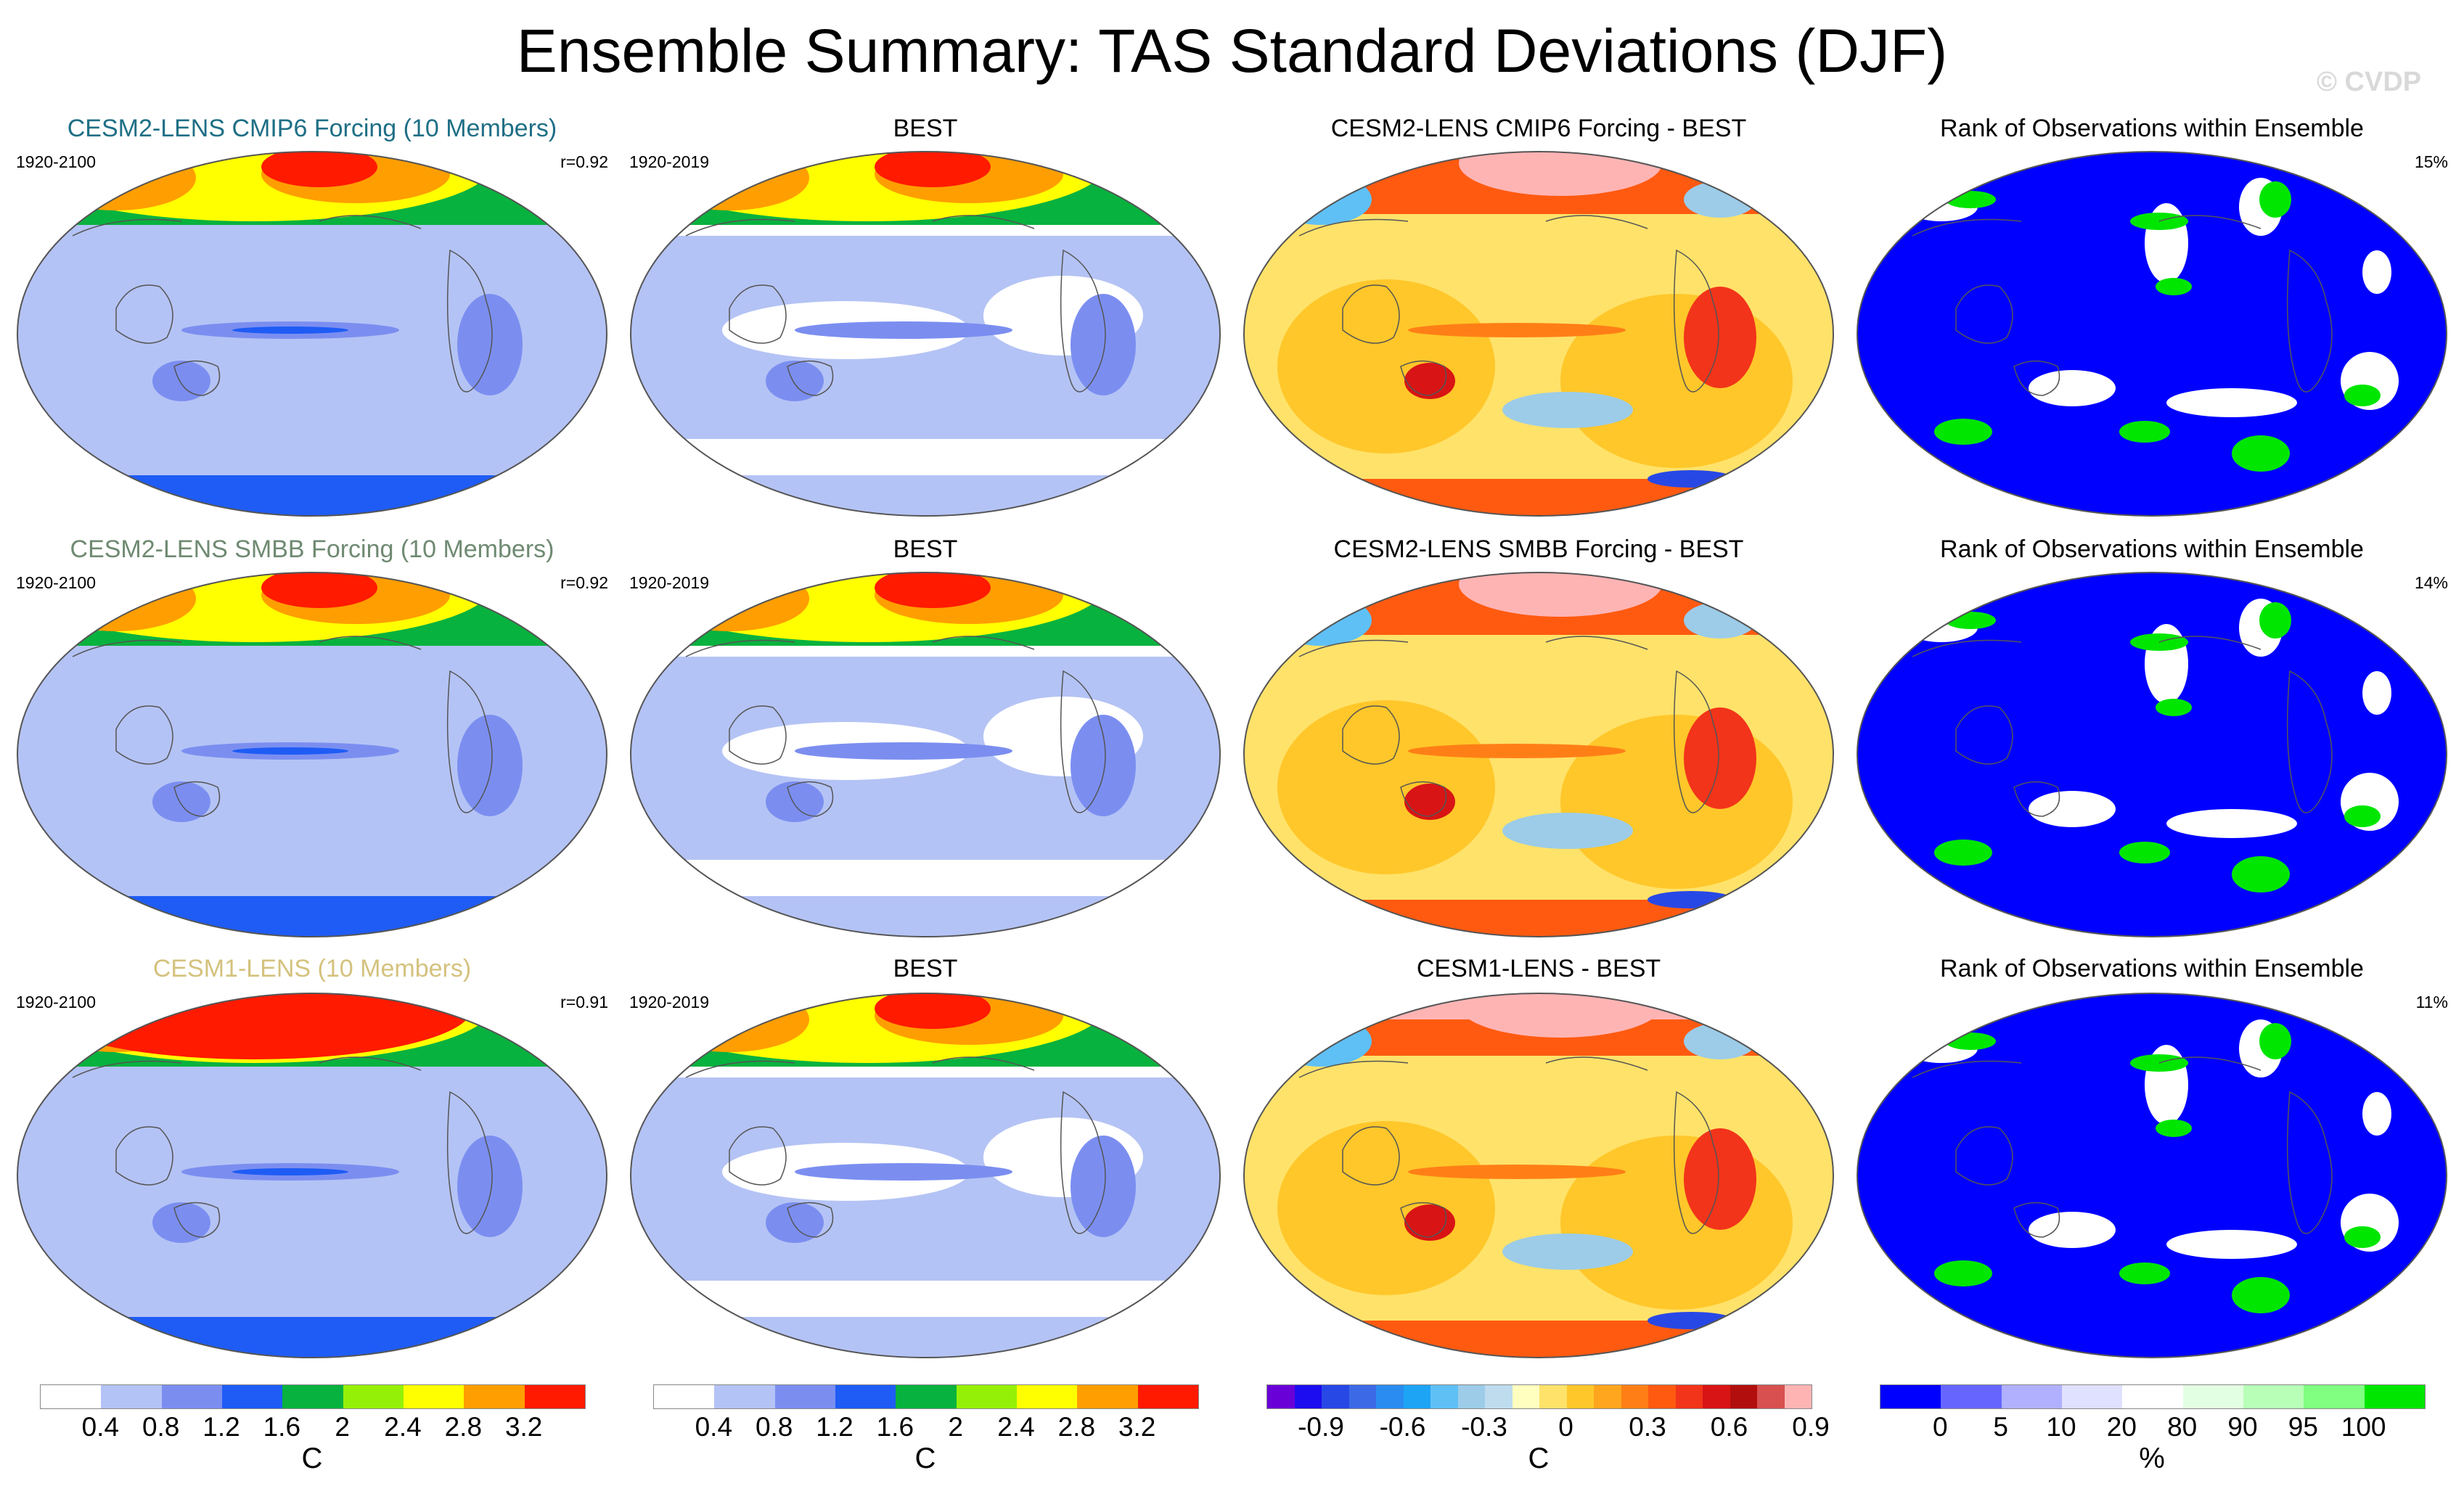 The height and width of the screenshot is (1486, 2464). What do you see at coordinates (1567, 1251) in the screenshot?
I see `diff-southern-blue` at bounding box center [1567, 1251].